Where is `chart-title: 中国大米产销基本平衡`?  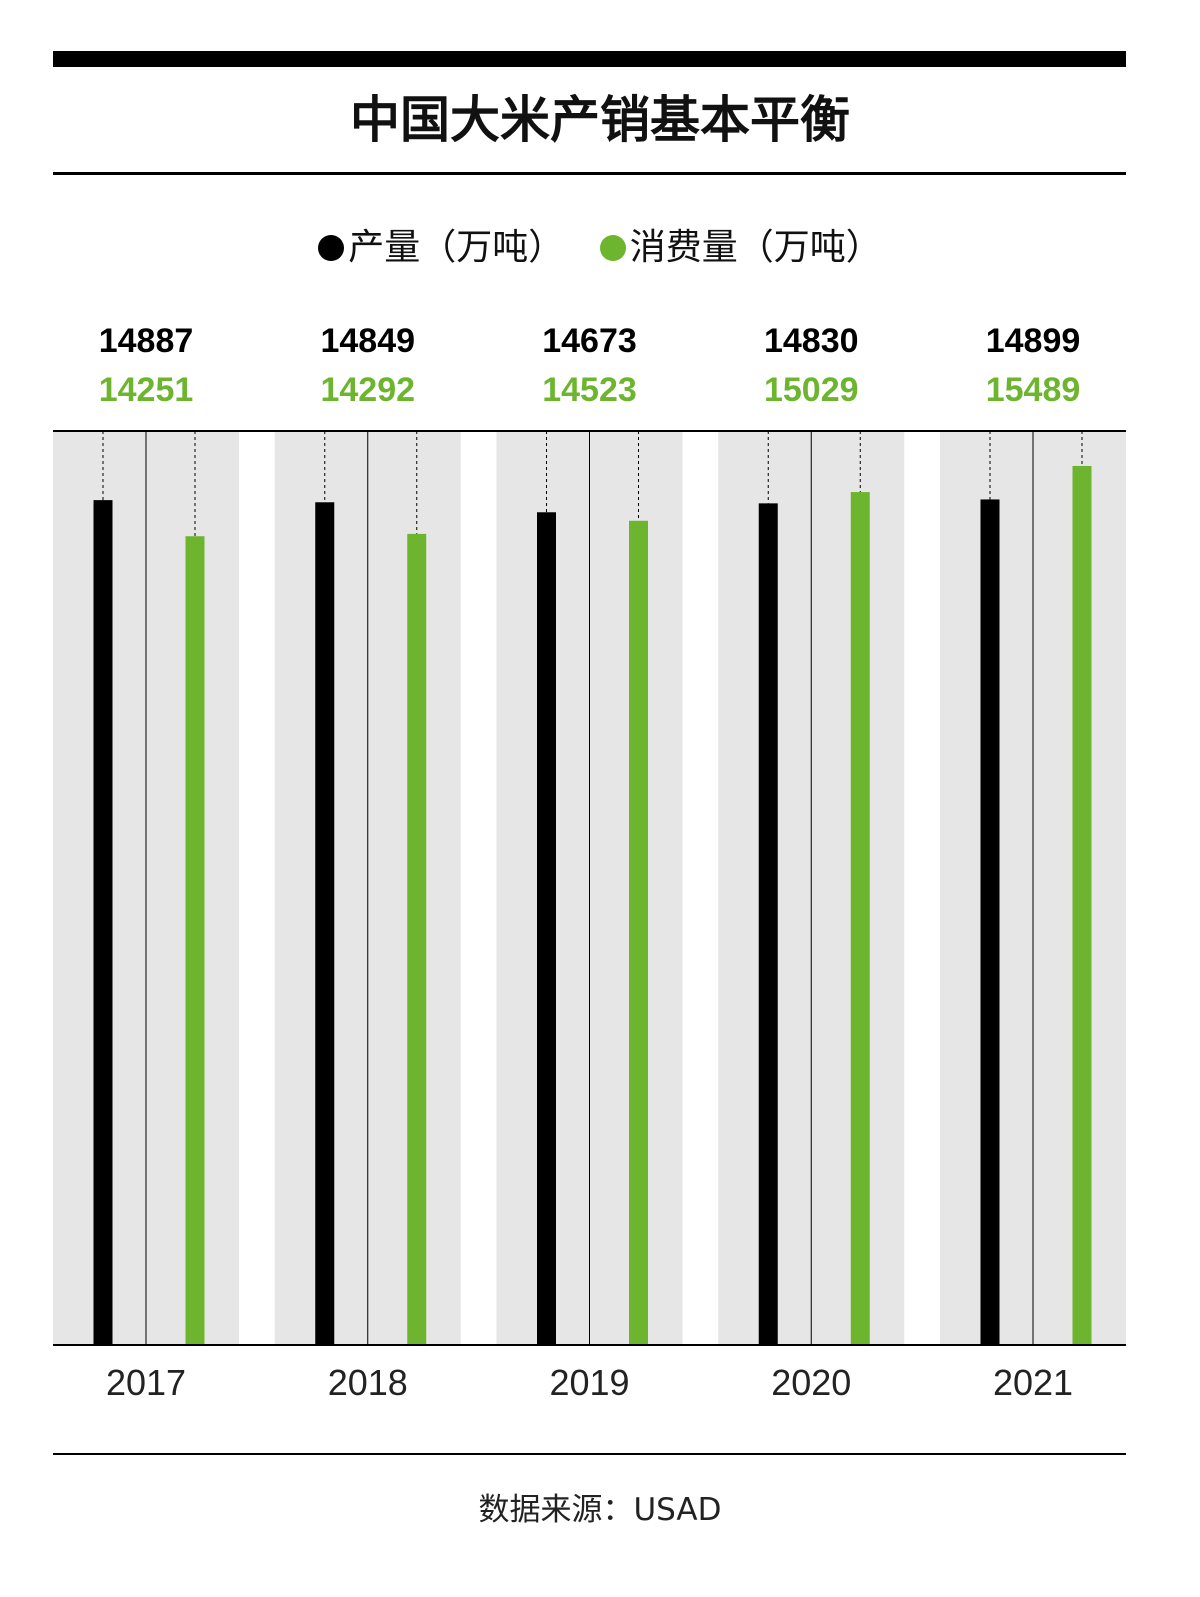
chart-title: 中国大米产销基本平衡 is located at coordinates (600, 120).